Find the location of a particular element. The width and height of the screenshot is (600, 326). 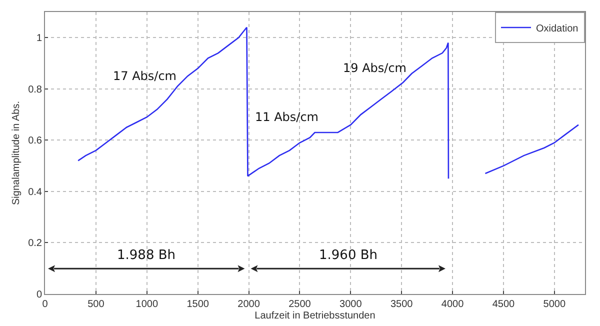

x-tick-label: 3500 is located at coordinates (402, 304).